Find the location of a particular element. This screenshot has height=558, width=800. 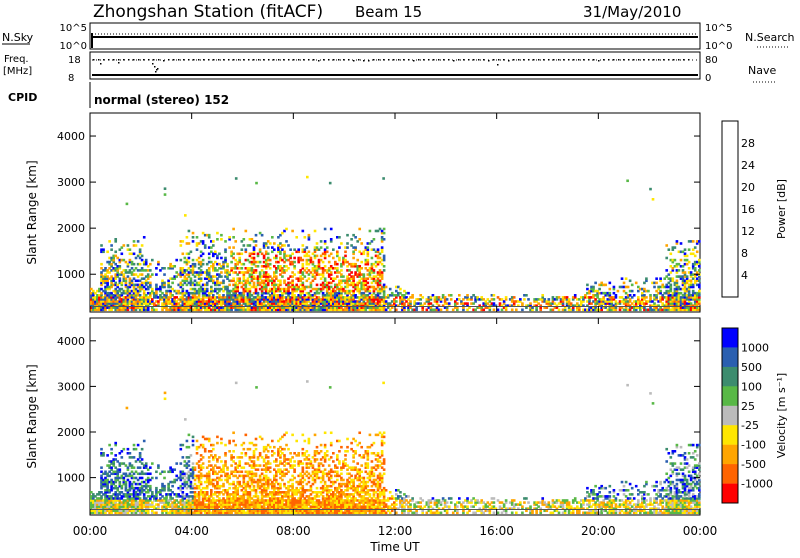

nsky-tick-top: 10^5 is located at coordinates (73, 28).